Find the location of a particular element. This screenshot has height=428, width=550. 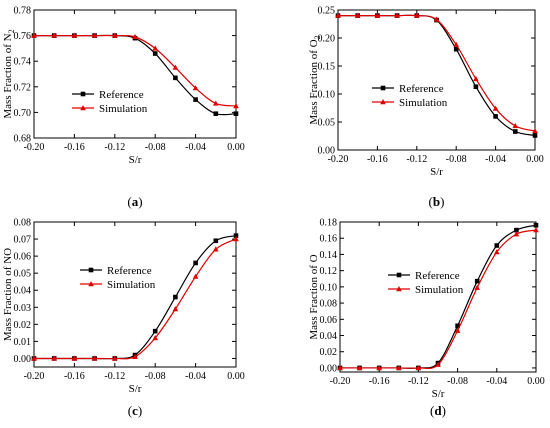

y-tick-label: 0.20 is located at coordinates (327, 39).